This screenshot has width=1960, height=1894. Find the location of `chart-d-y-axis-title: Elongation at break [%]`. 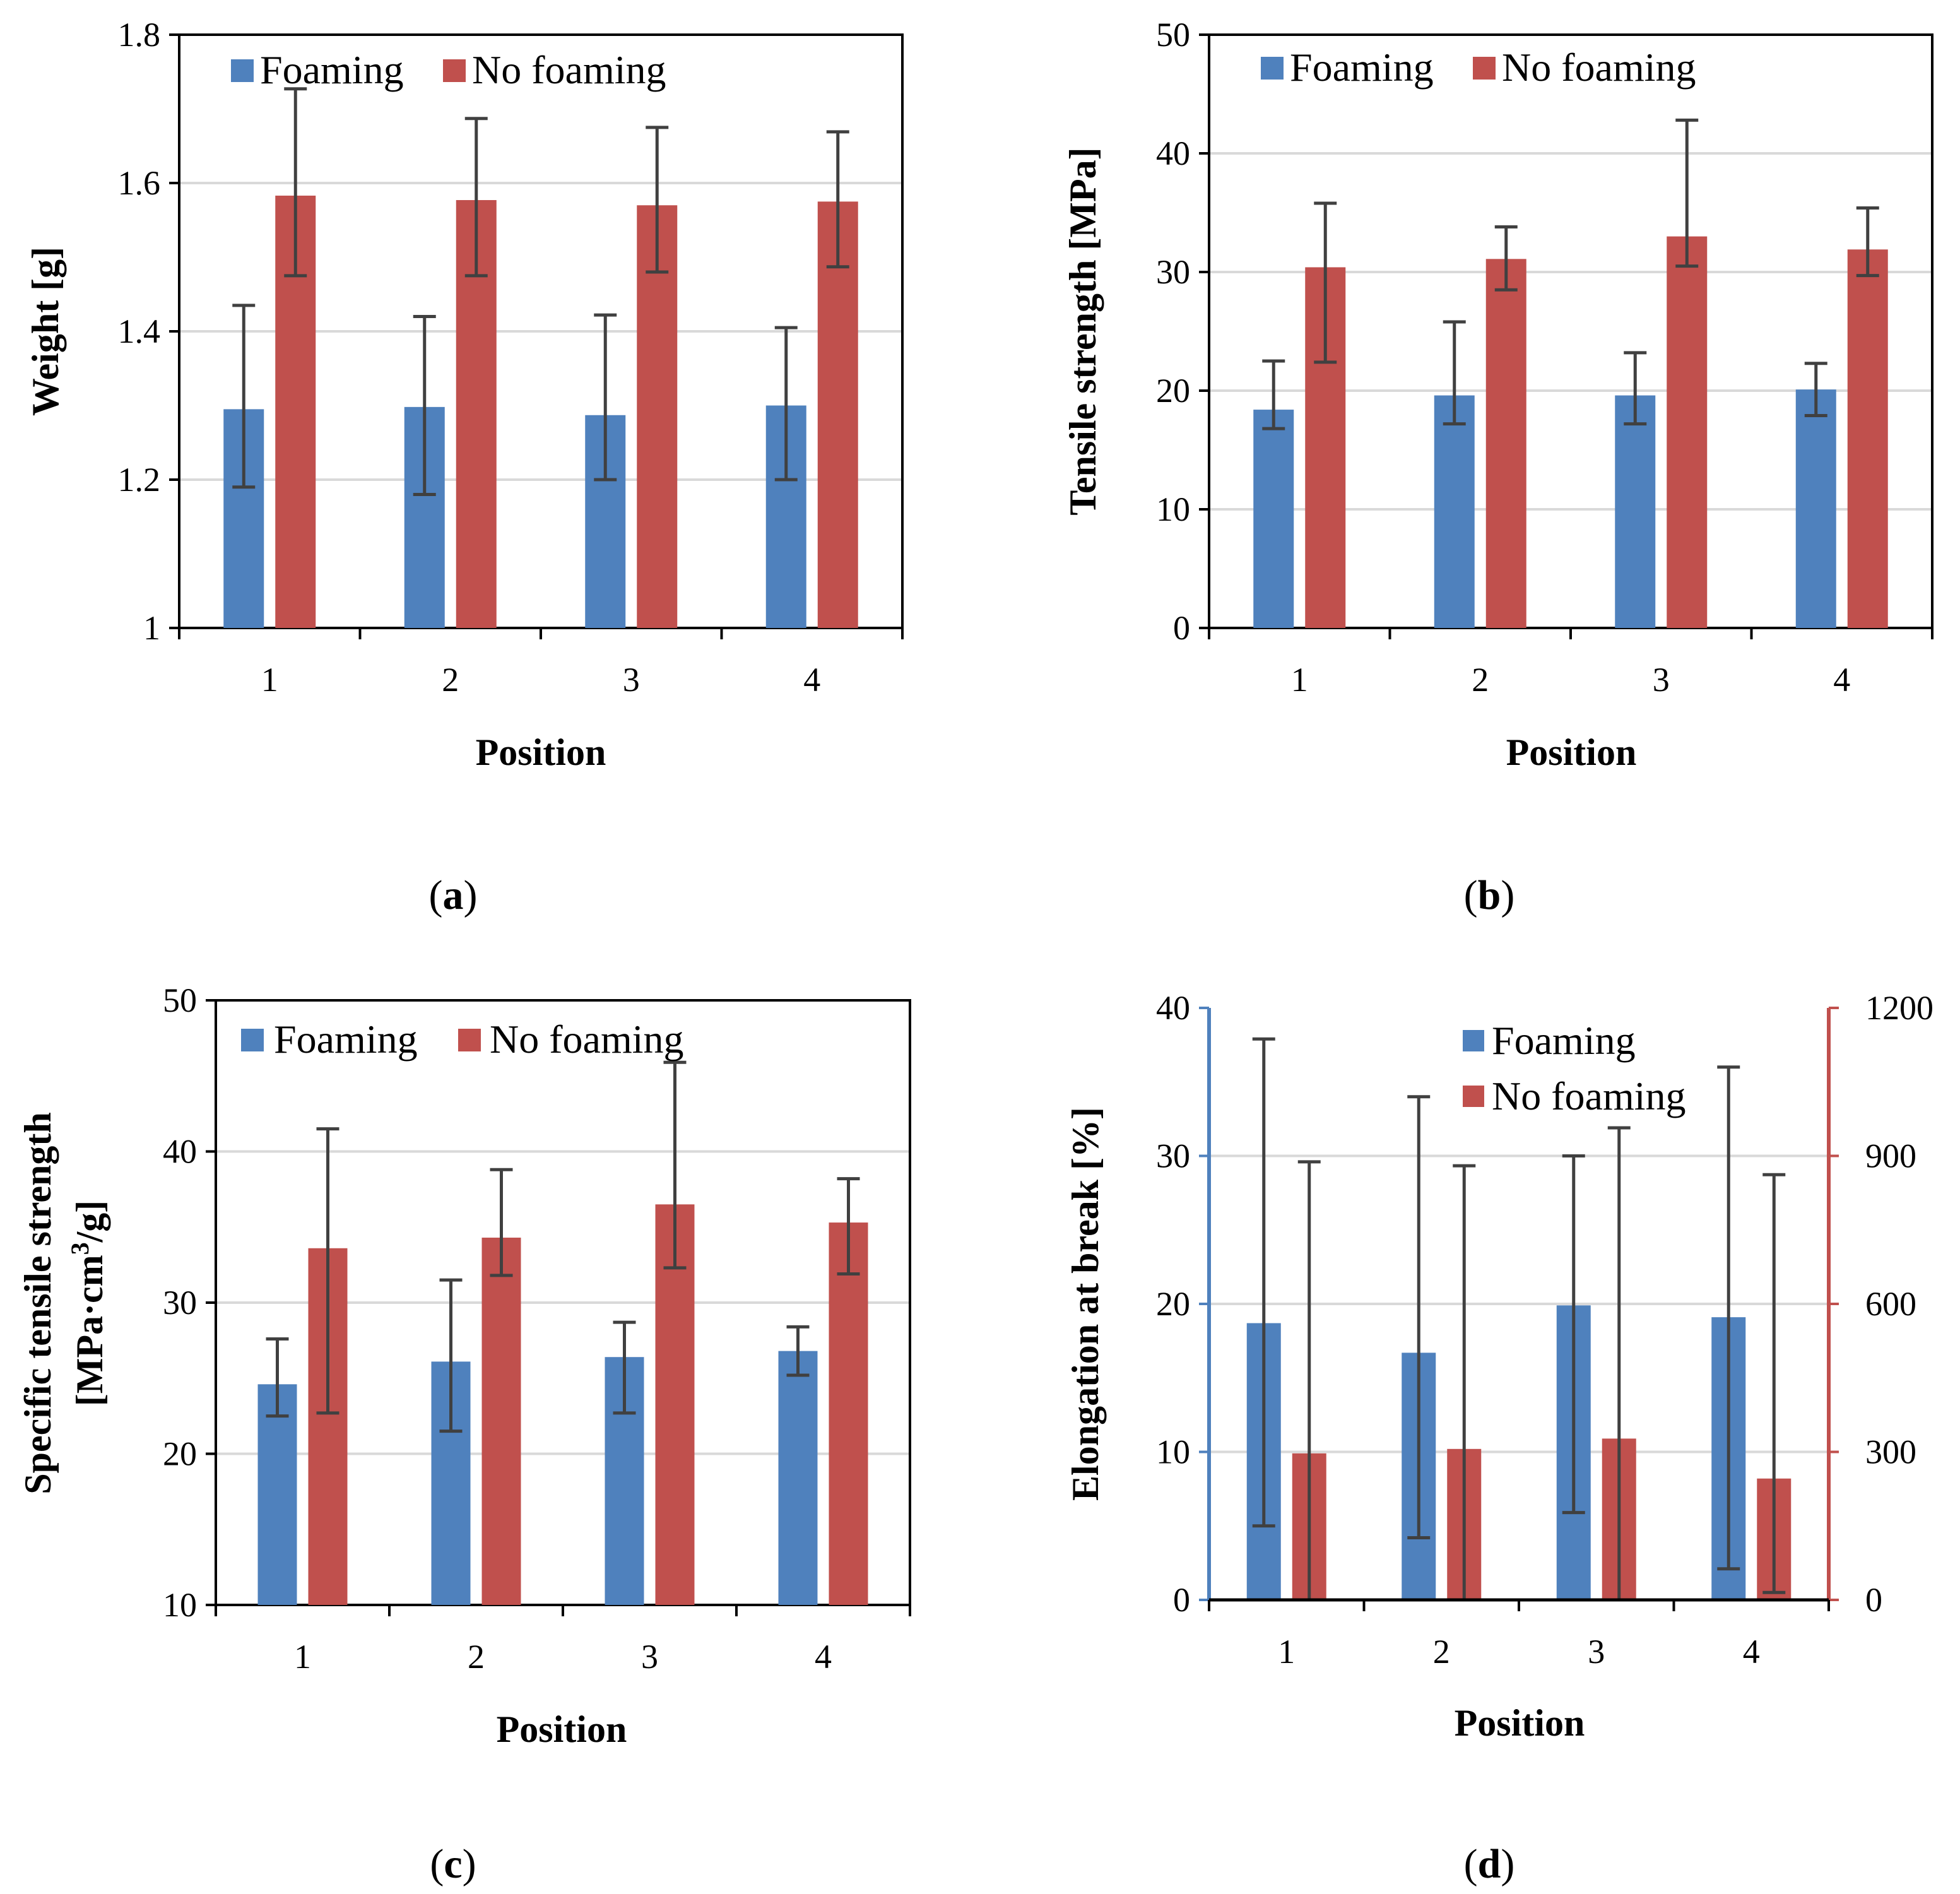

chart-d-y-axis-title: Elongation at break [%] is located at coordinates (1086, 1304).